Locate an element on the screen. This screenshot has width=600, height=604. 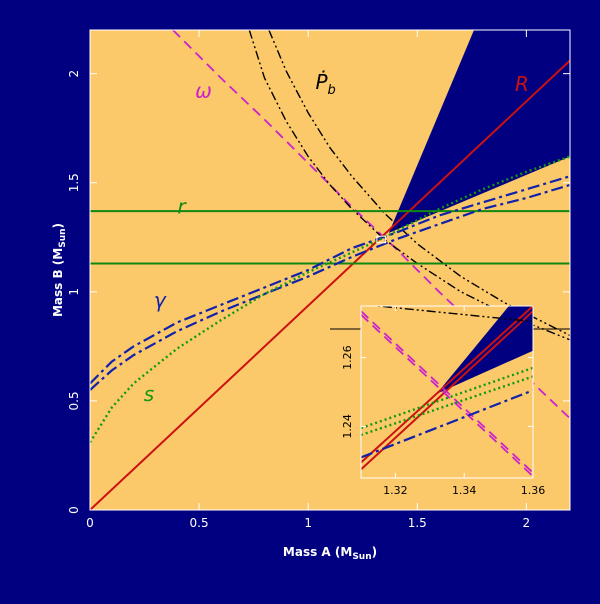
main-excluded-region is located at coordinates (479, 131).